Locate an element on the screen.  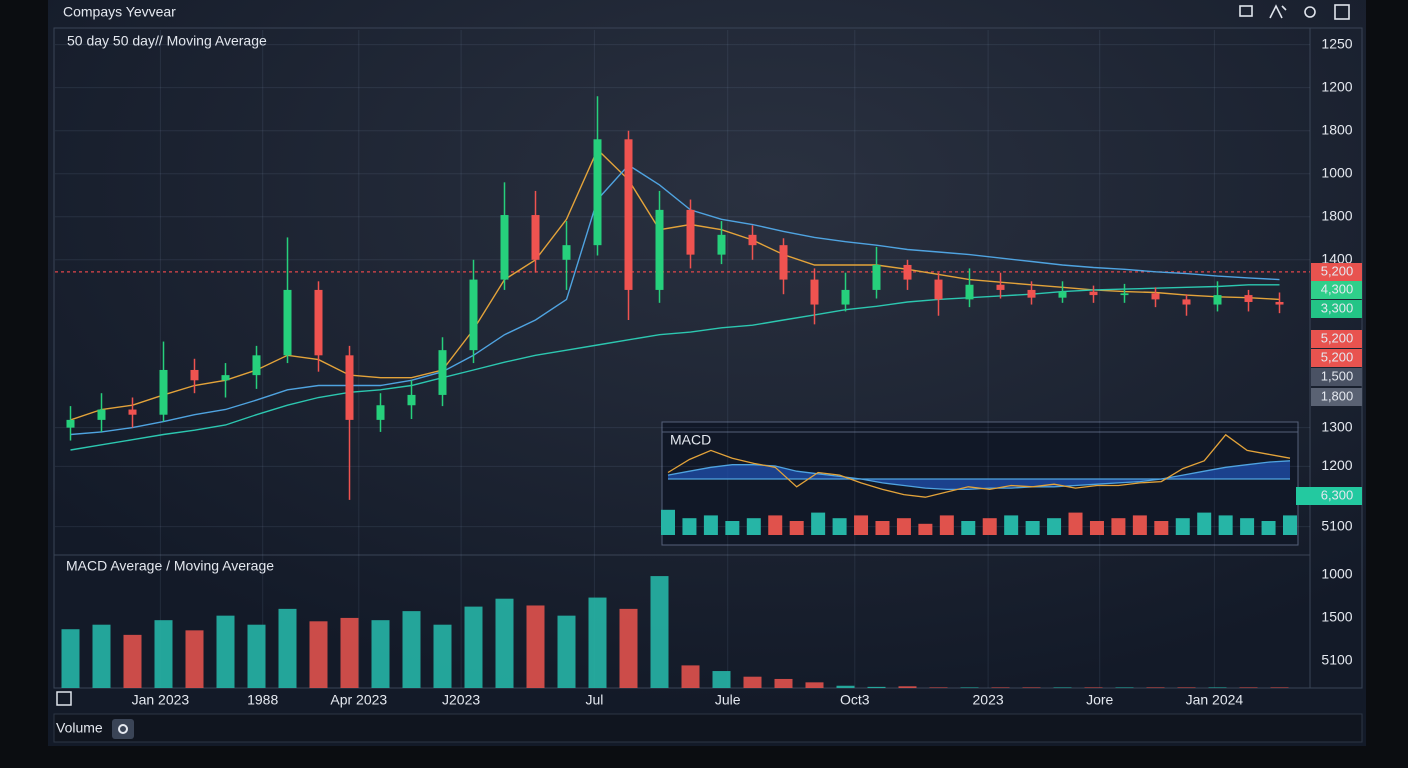
x-tick-label: Jore is located at coordinates (1099, 700).